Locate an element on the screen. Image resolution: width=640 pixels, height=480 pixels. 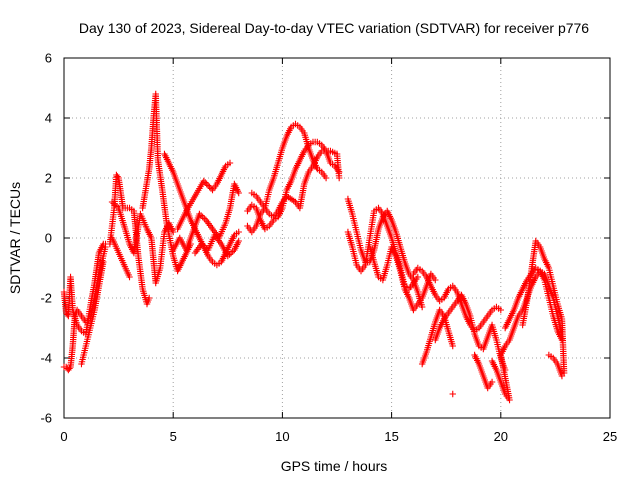
x-tick-label: 10 is located at coordinates (282, 436).